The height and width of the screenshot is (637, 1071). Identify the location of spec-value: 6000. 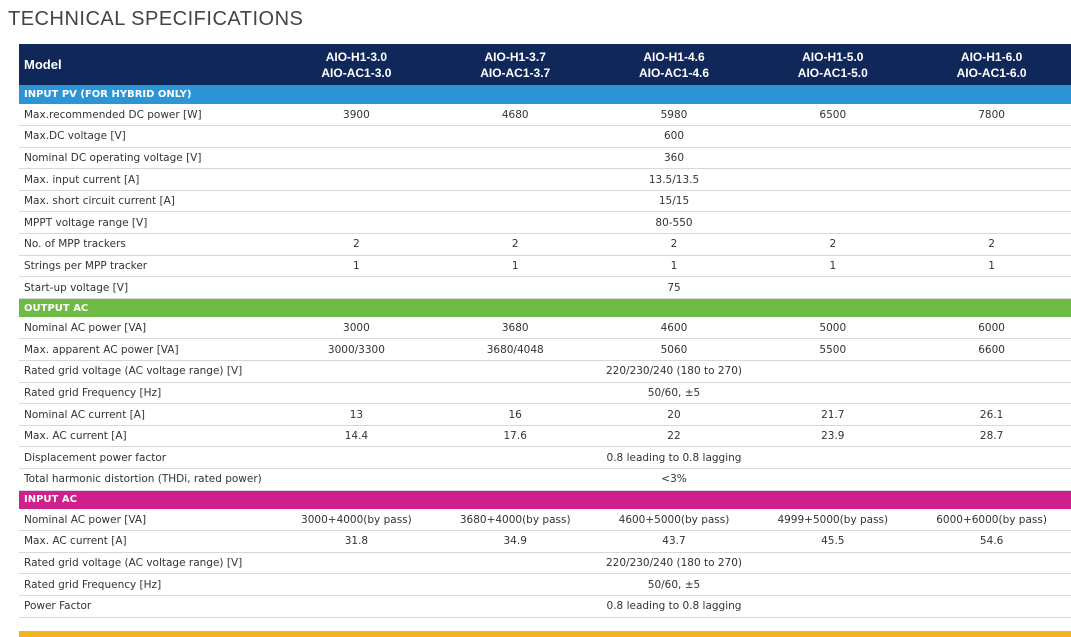
(991, 328).